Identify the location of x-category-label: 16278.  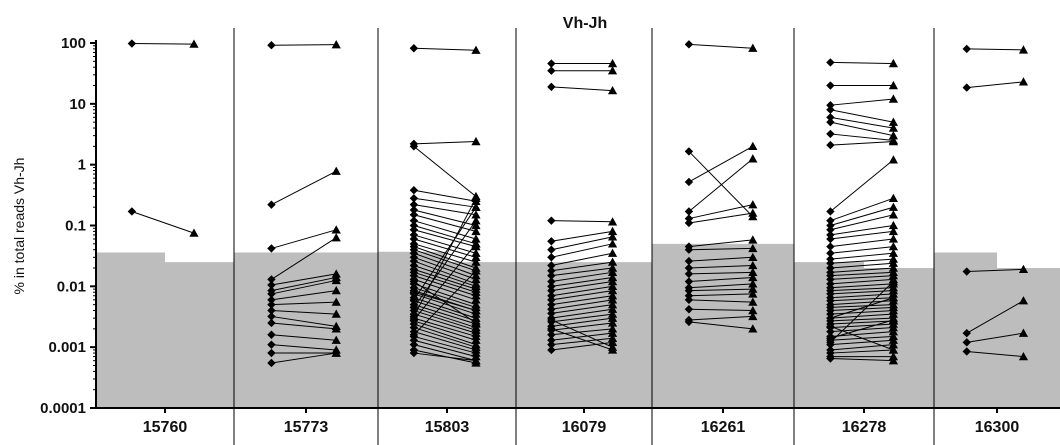
(864, 427).